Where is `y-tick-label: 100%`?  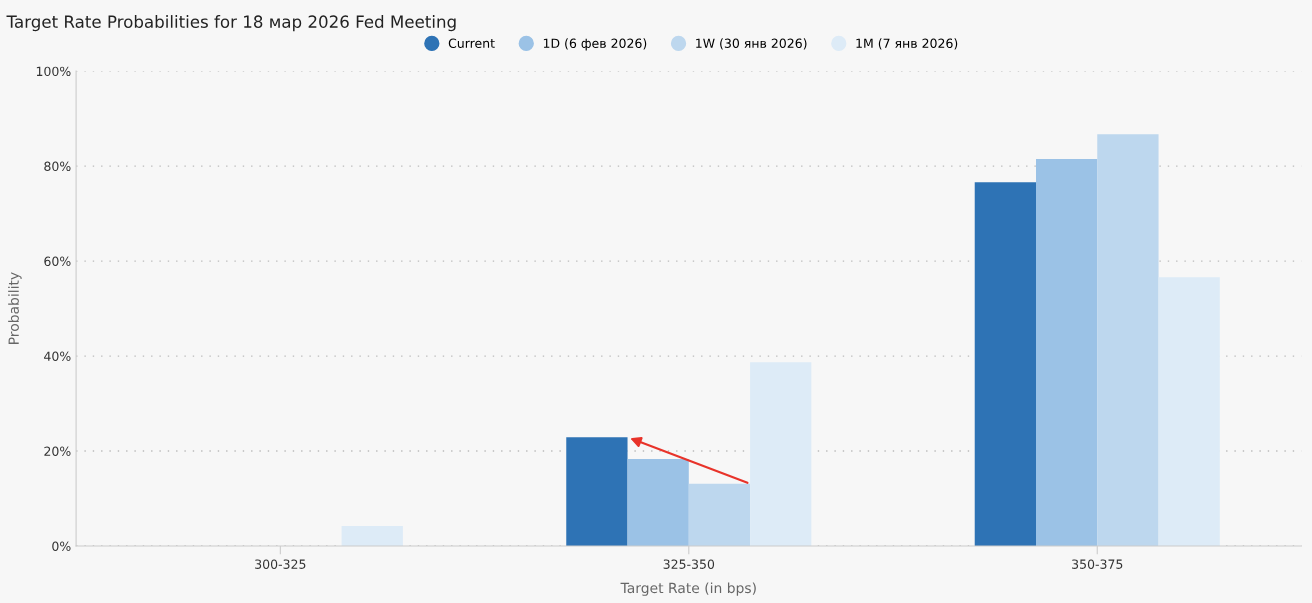 y-tick-label: 100% is located at coordinates (53, 71).